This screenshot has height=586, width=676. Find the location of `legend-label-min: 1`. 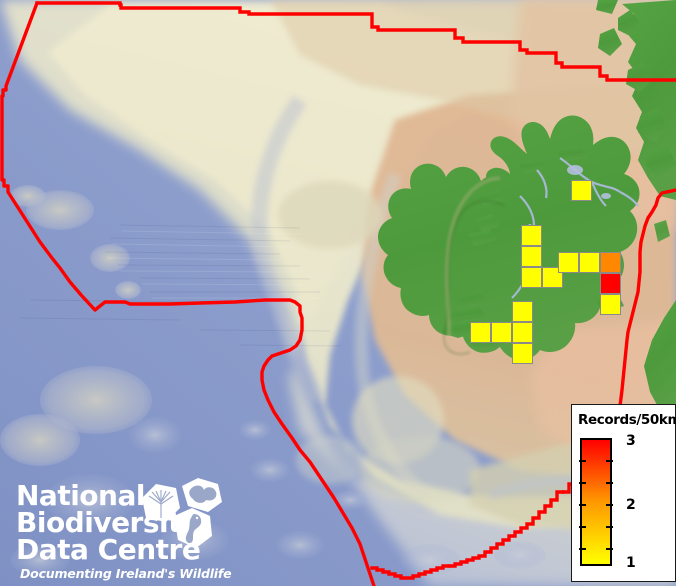

legend-label-min: 1 is located at coordinates (631, 563).